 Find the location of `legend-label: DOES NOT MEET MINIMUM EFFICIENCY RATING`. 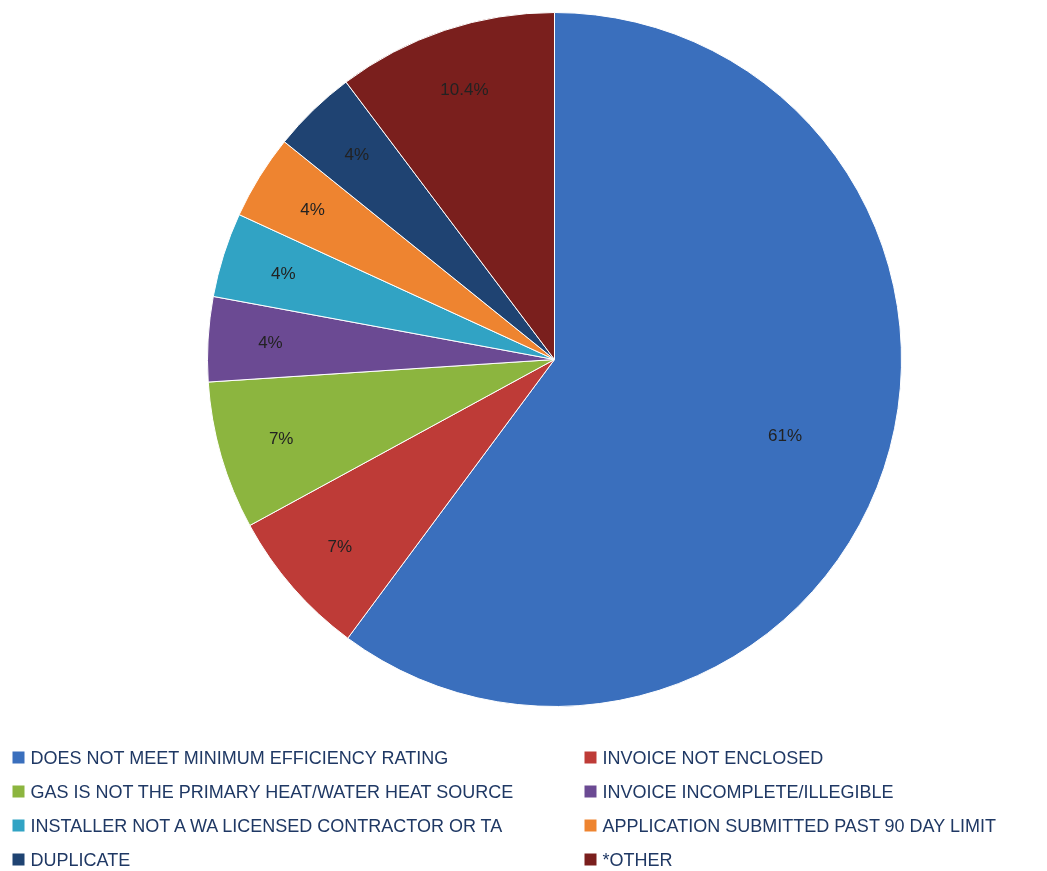

legend-label: DOES NOT MEET MINIMUM EFFICIENCY RATING is located at coordinates (239, 757).